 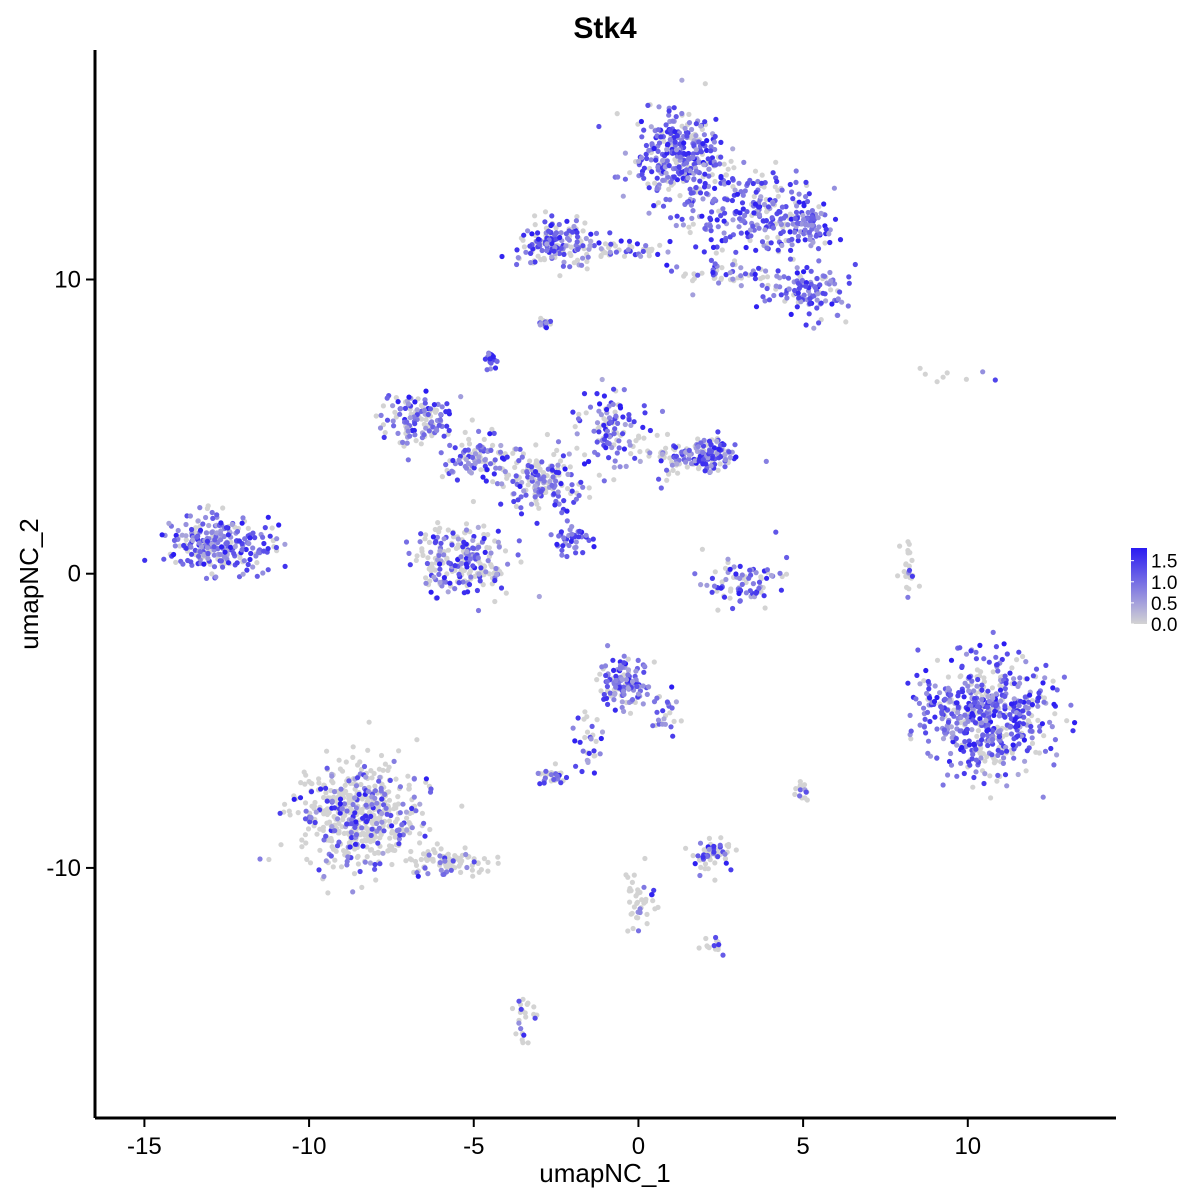 What do you see at coordinates (1164, 604) in the screenshot?
I see `legend-tick-label: 0.5` at bounding box center [1164, 604].